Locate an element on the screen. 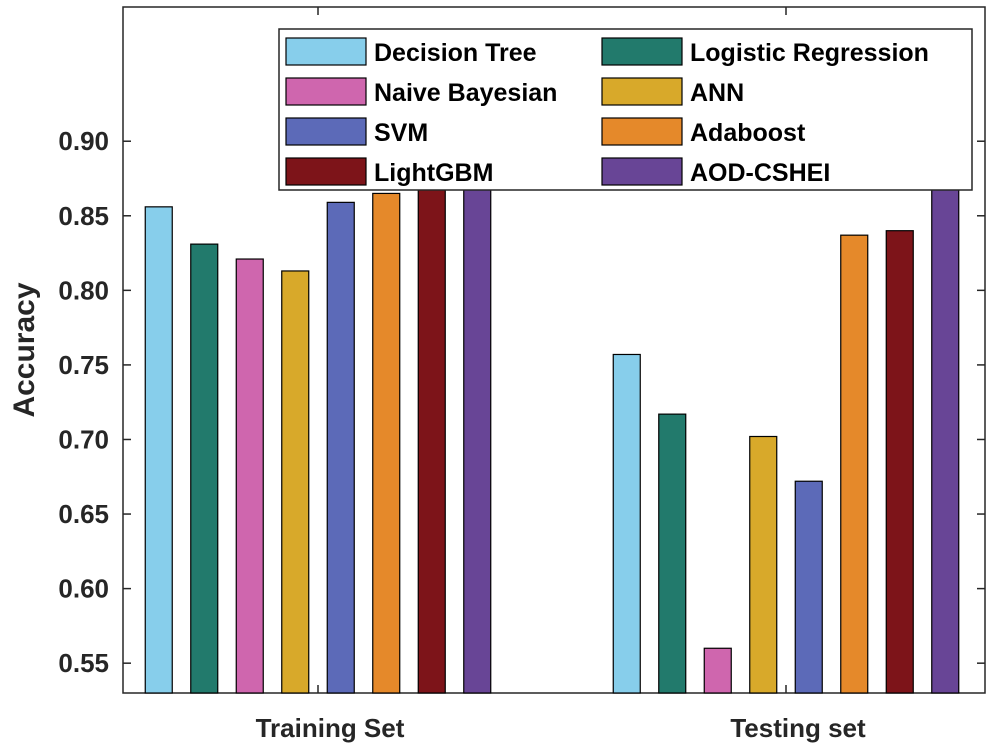  legend-label: Naive Bayesian is located at coordinates (465, 93).